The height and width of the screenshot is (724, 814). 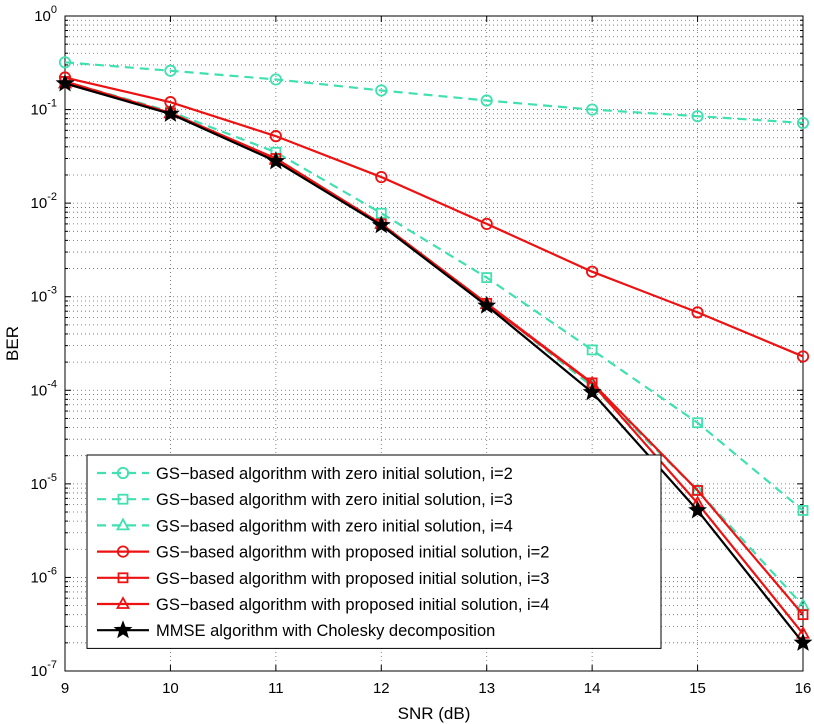 What do you see at coordinates (697, 688) in the screenshot?
I see `x-tick-label: 15` at bounding box center [697, 688].